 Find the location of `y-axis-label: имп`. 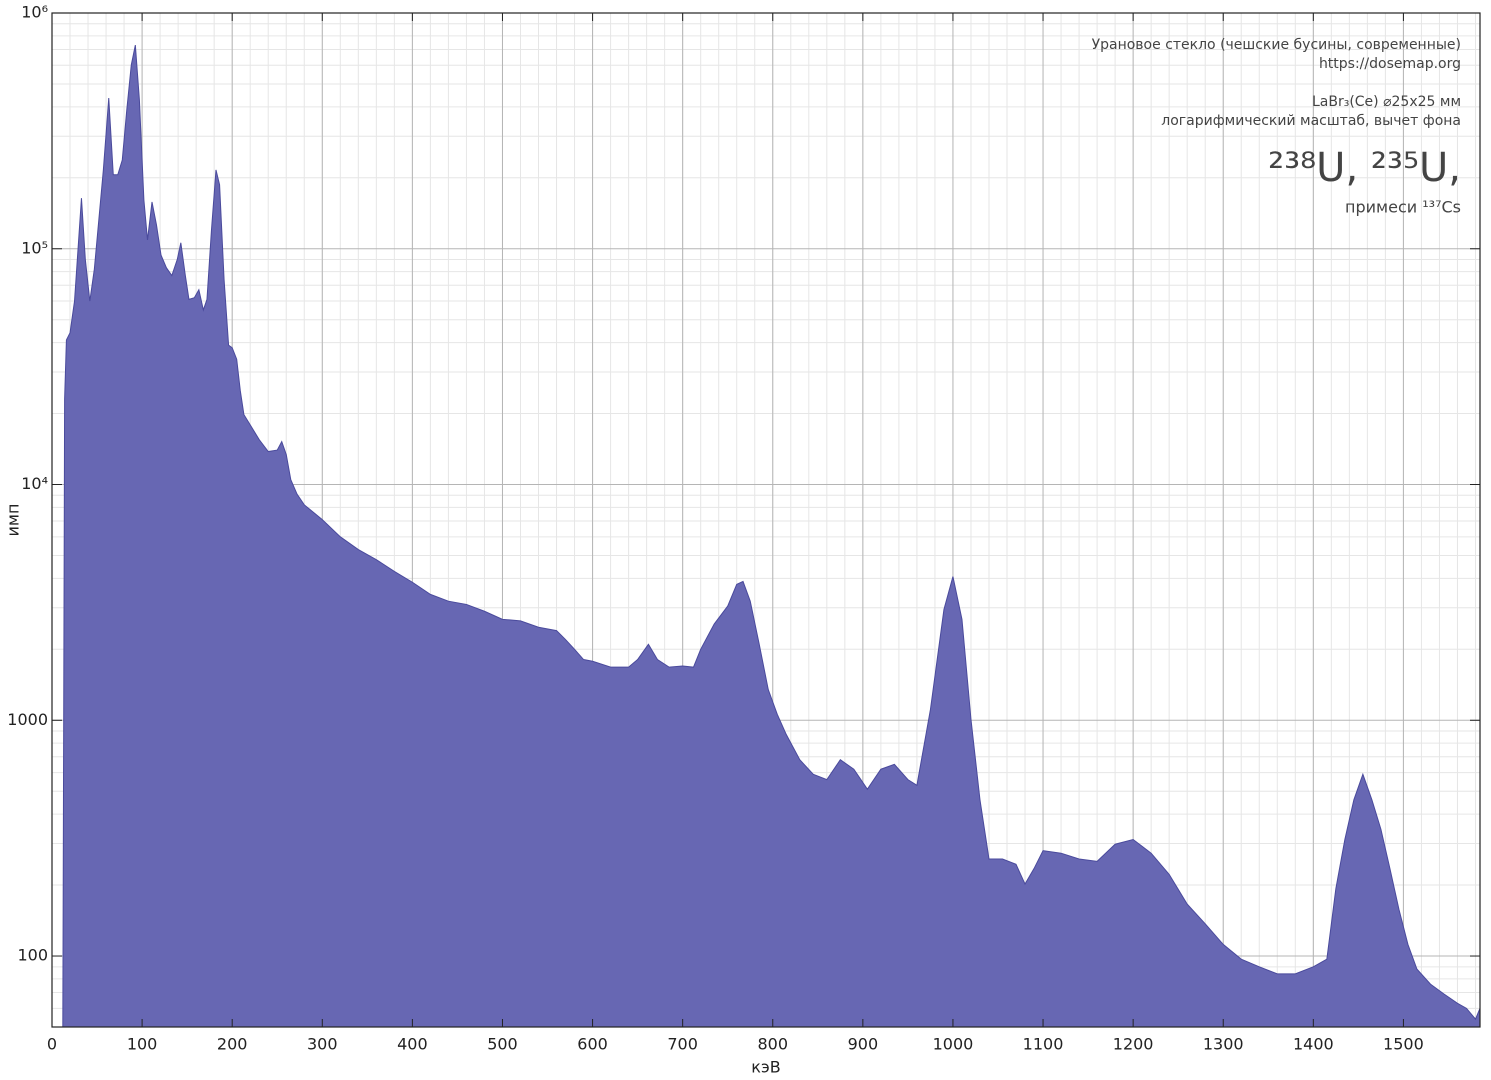

y-axis-label: имп is located at coordinates (13, 520).